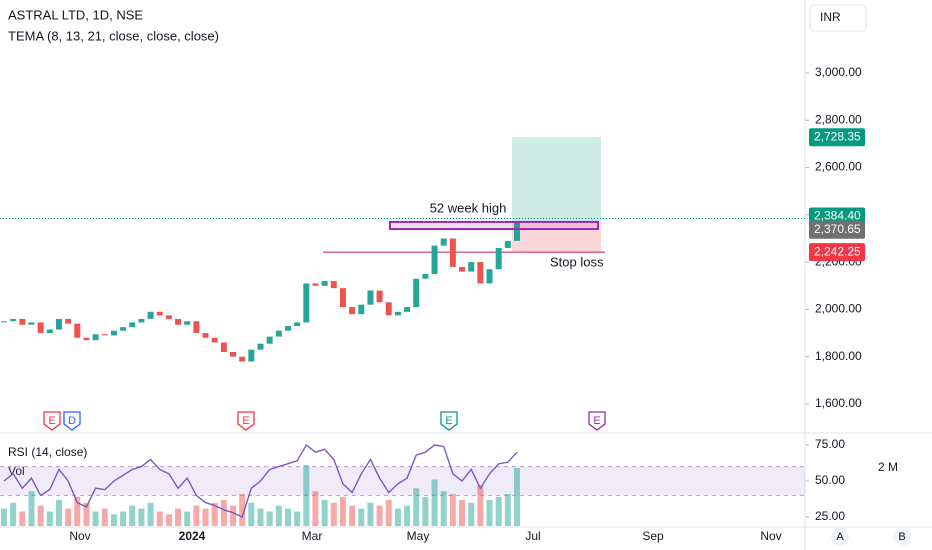  What do you see at coordinates (830, 516) in the screenshot?
I see `rsi-tick-label: 25.00` at bounding box center [830, 516].